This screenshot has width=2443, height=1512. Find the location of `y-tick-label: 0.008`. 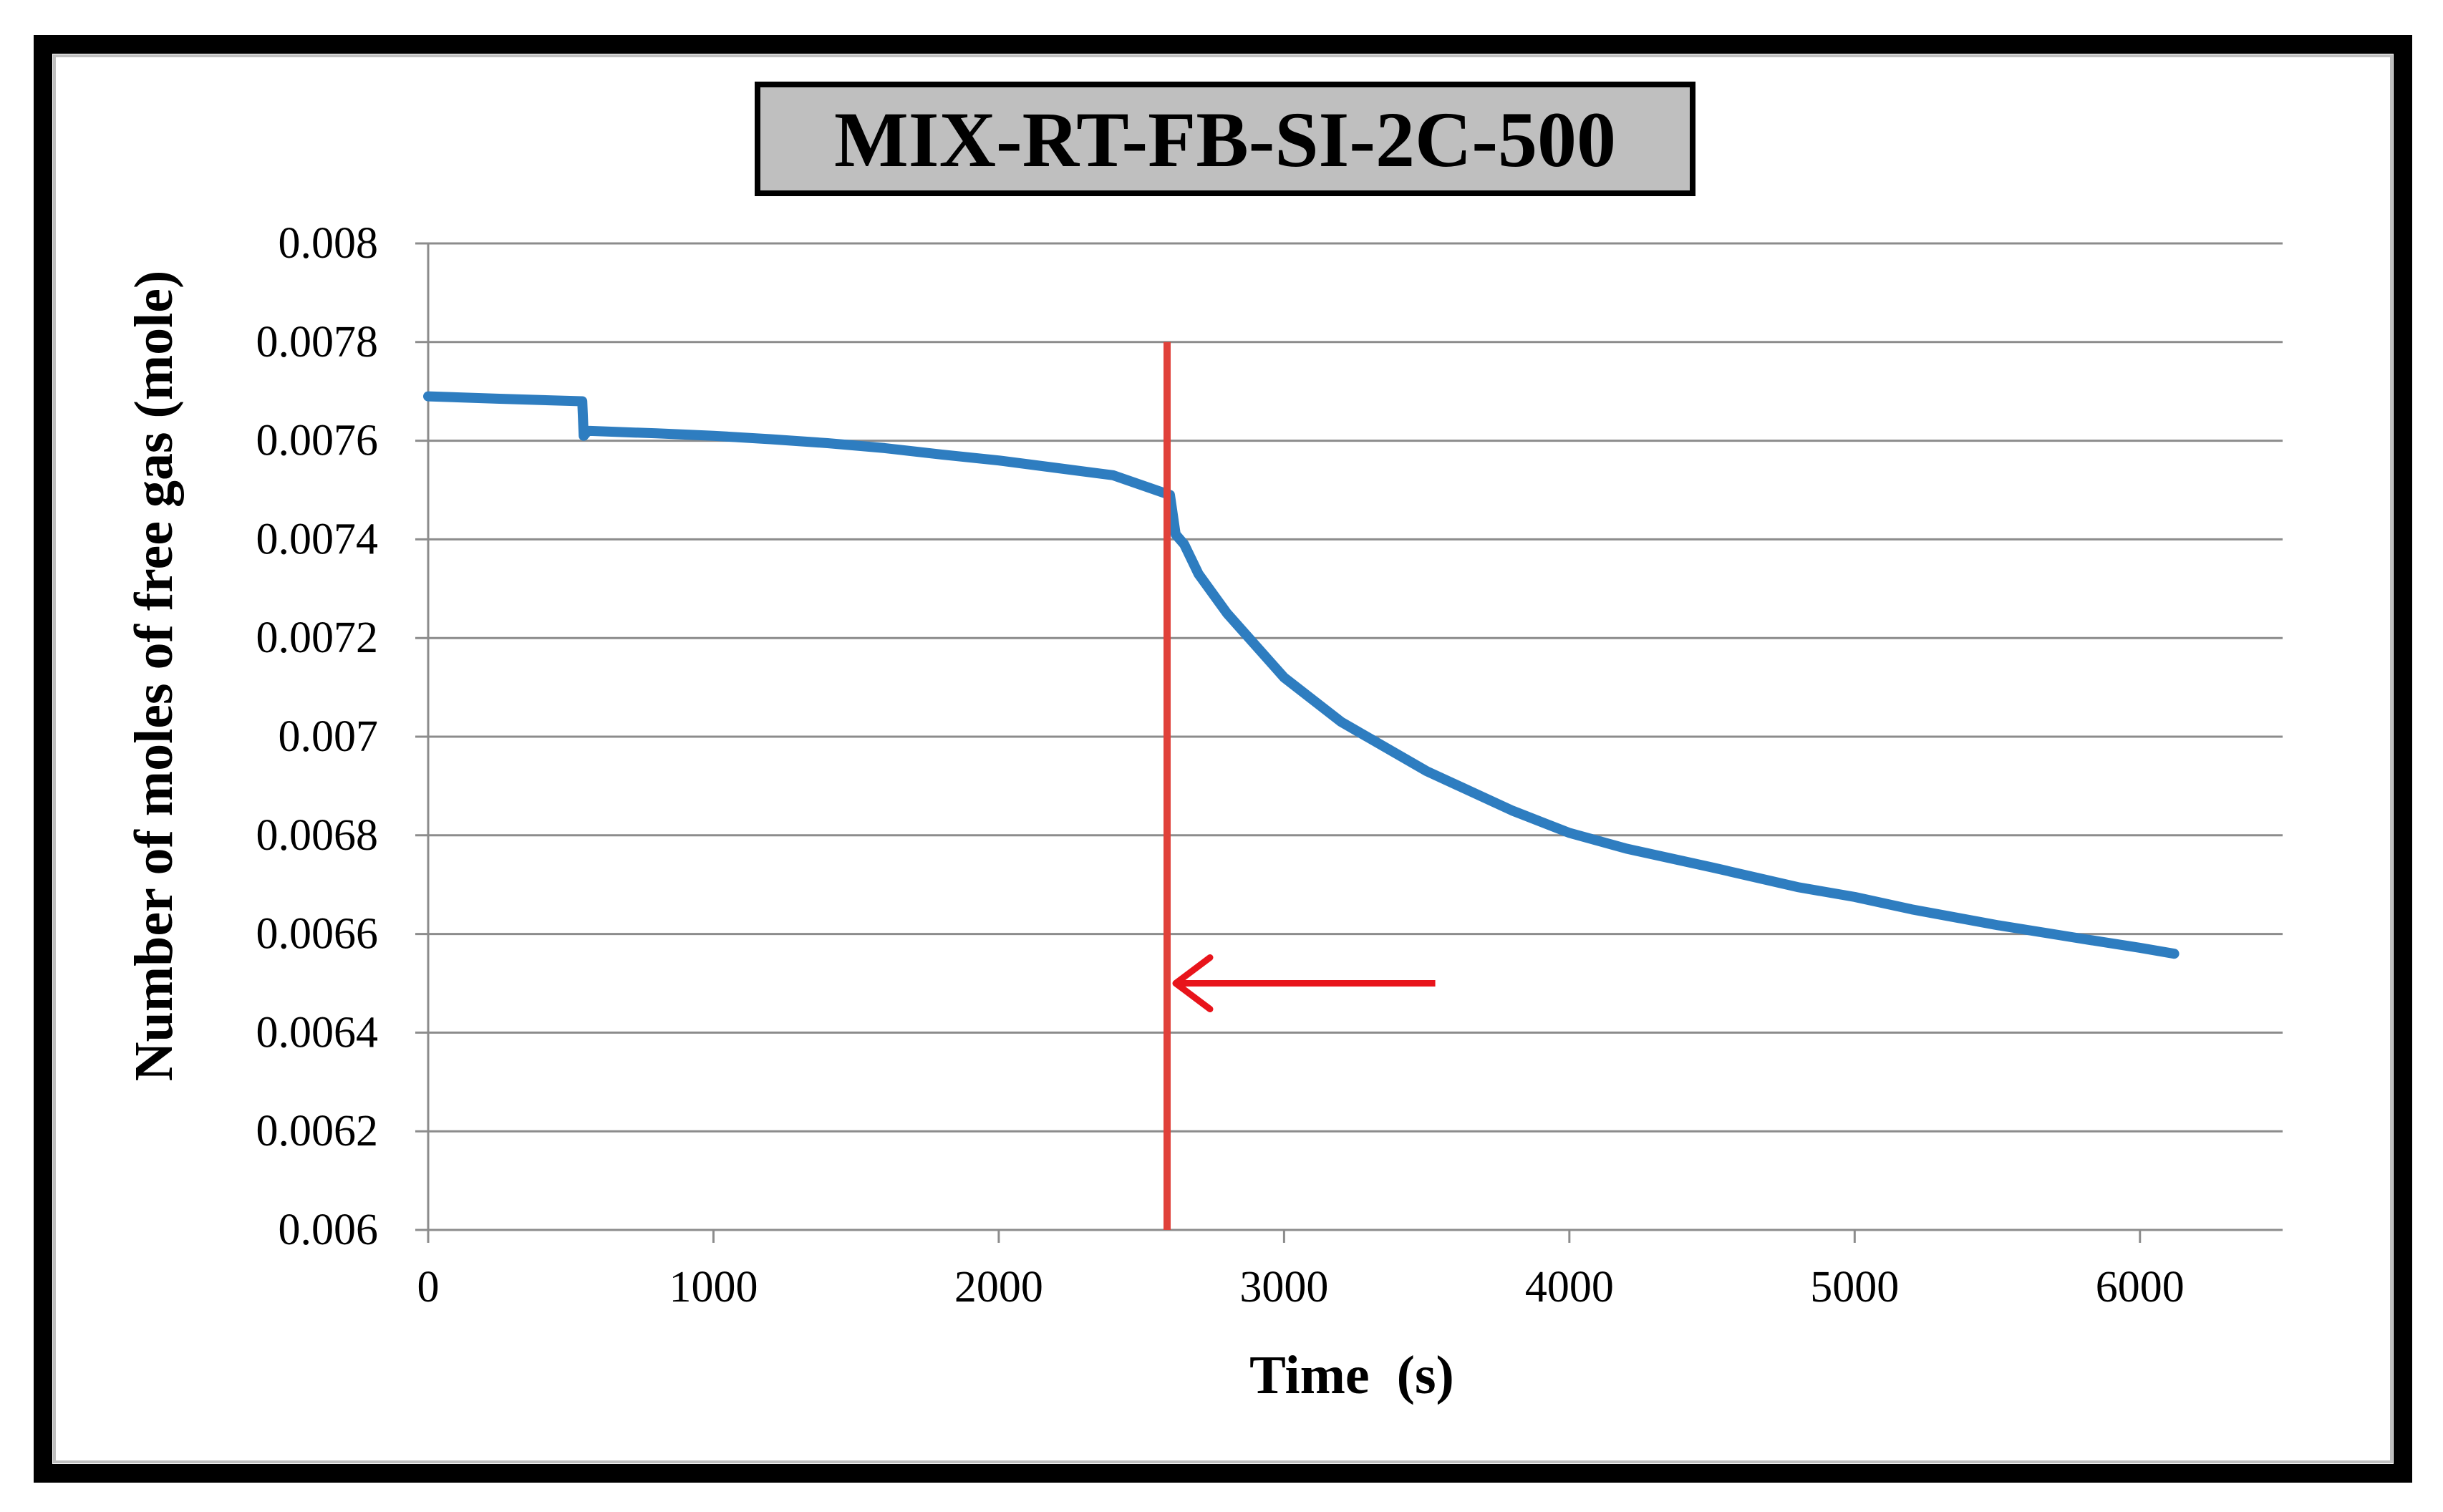

y-tick-label: 0.008 is located at coordinates (329, 243).